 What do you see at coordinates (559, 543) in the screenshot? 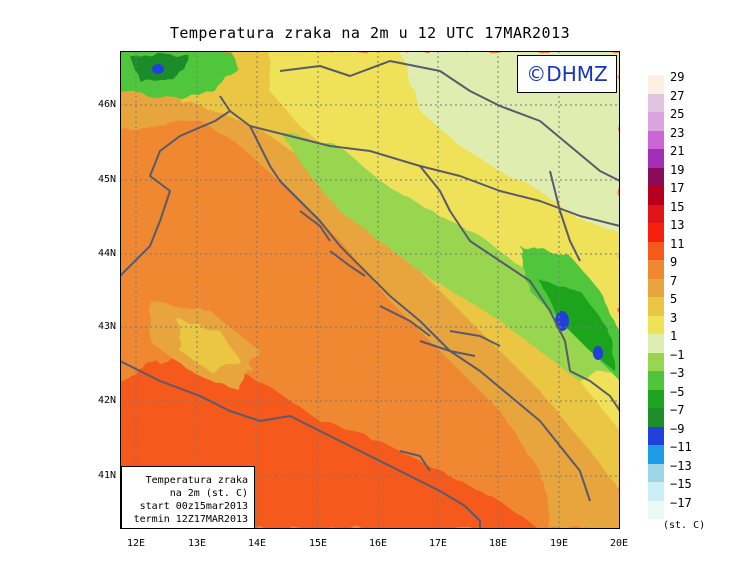
I see `lon-label: 19E` at bounding box center [559, 543].